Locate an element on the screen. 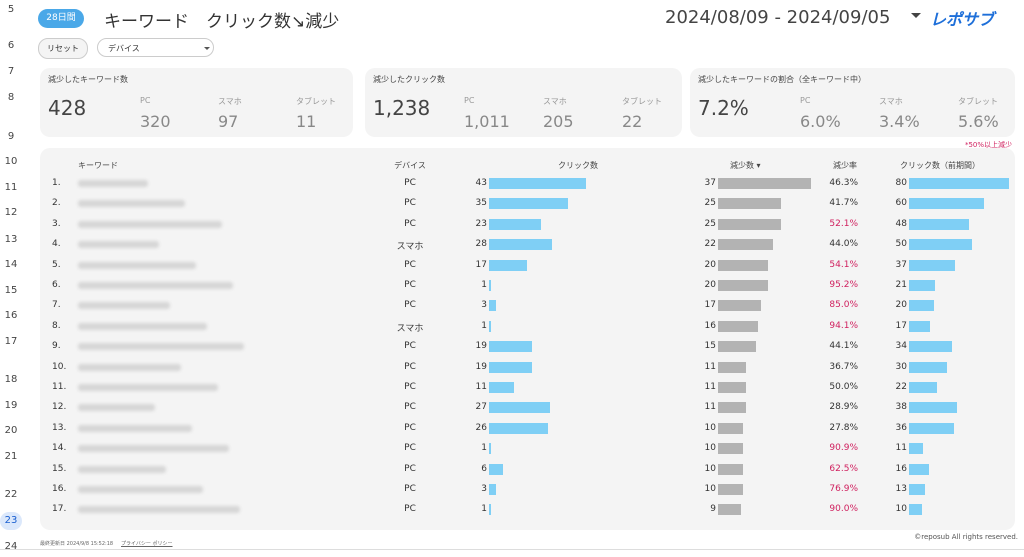  kpi-label: PC is located at coordinates (469, 100).